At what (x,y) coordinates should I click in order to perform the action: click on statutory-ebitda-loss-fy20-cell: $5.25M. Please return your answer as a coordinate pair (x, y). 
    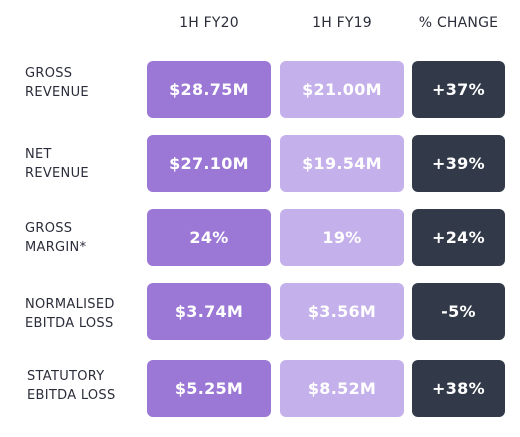
    Looking at the image, I should click on (209, 388).